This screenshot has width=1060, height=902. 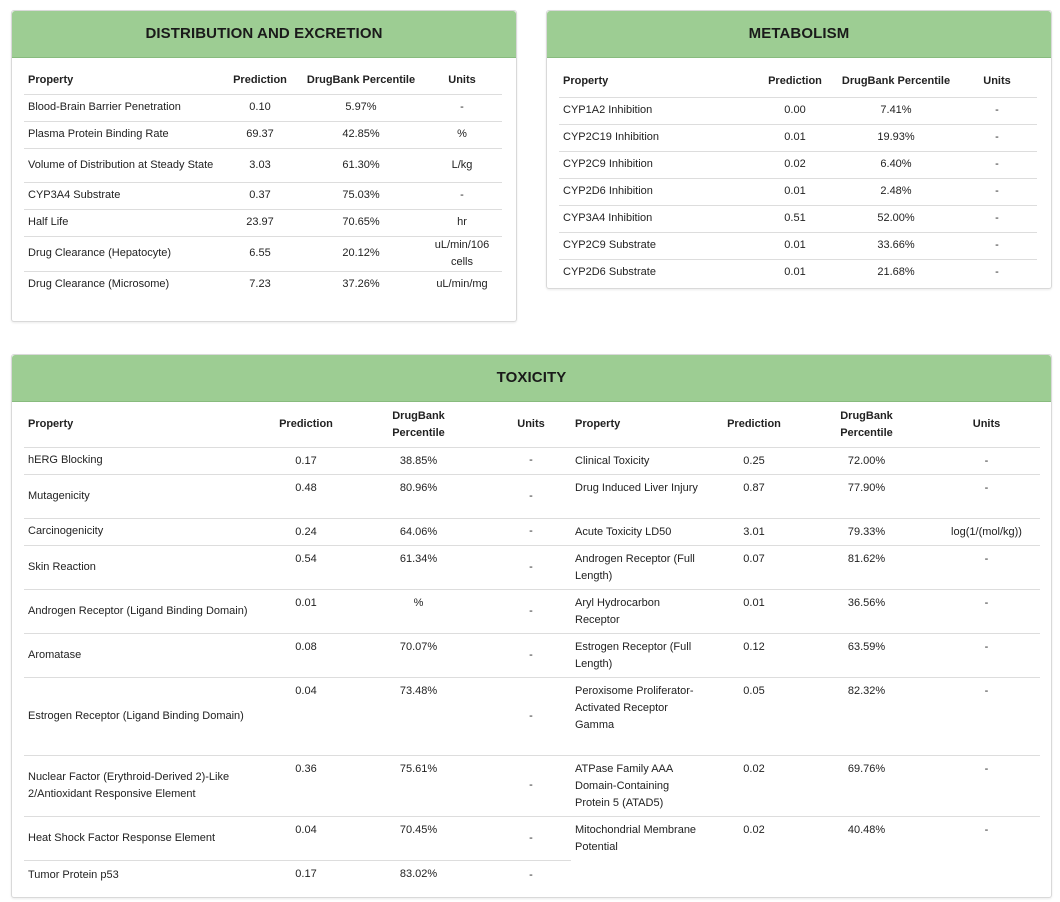 I want to click on property-cell: Heat Shock Factor Response Element, so click(x=145, y=837).